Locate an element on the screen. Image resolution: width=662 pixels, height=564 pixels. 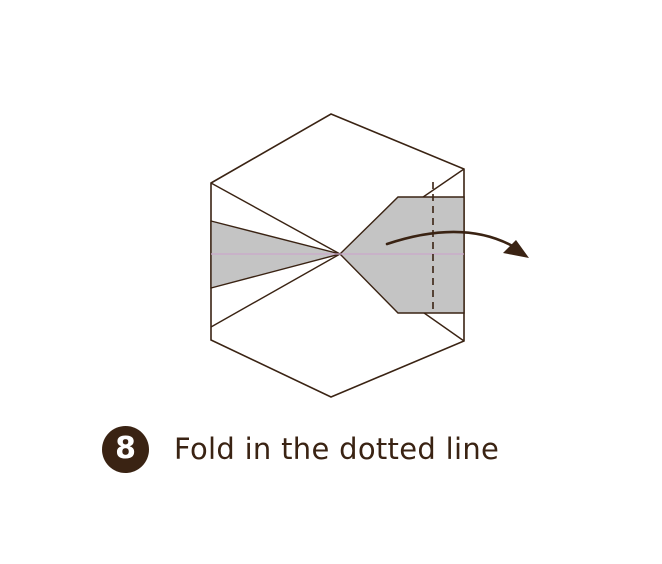
curved-arrow-right-icon is located at coordinates (457, 244).